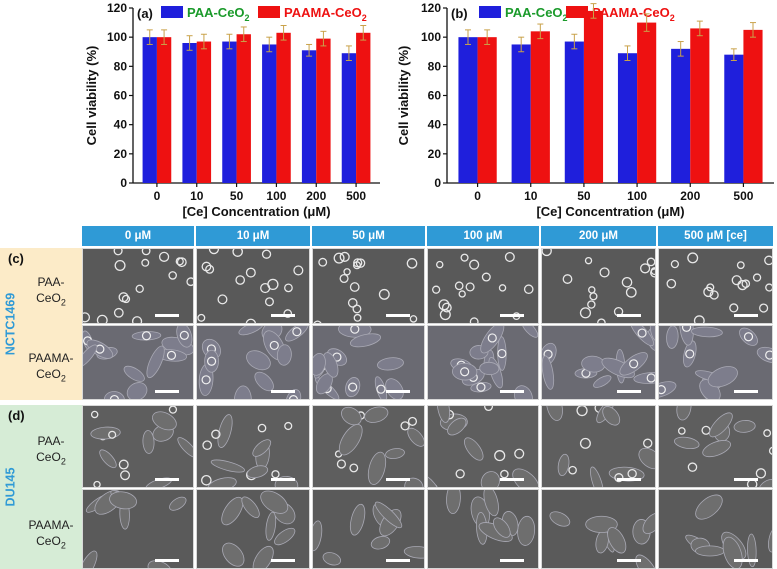 The image size is (777, 569). I want to click on row-label-d-paa: PAA- CeO2, so click(51, 450).